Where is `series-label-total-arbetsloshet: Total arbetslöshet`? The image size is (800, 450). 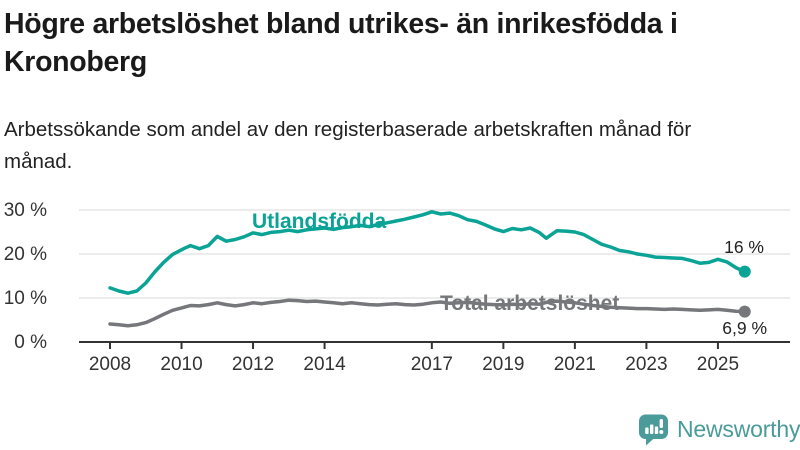 series-label-total-arbetsloshet: Total arbetslöshet is located at coordinates (529, 303).